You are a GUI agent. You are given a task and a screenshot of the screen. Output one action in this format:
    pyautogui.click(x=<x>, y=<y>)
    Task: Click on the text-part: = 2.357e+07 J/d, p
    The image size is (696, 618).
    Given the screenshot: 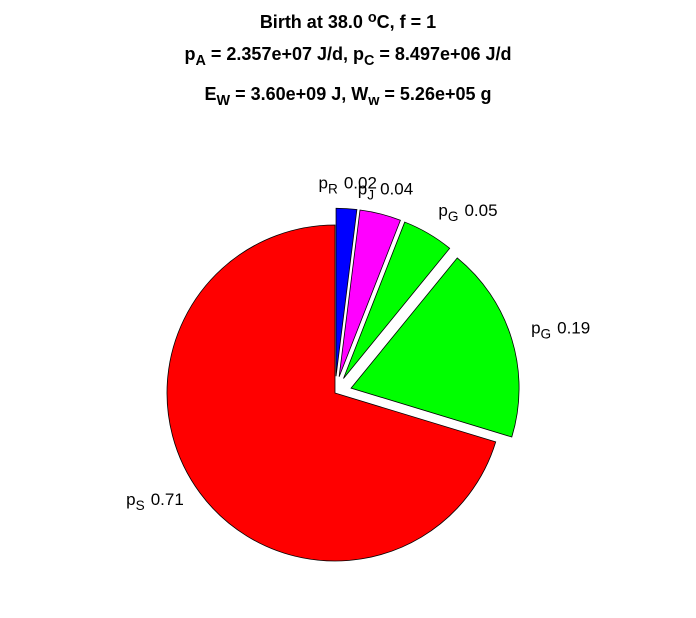 What is the action you would take?
    pyautogui.click(x=285, y=54)
    